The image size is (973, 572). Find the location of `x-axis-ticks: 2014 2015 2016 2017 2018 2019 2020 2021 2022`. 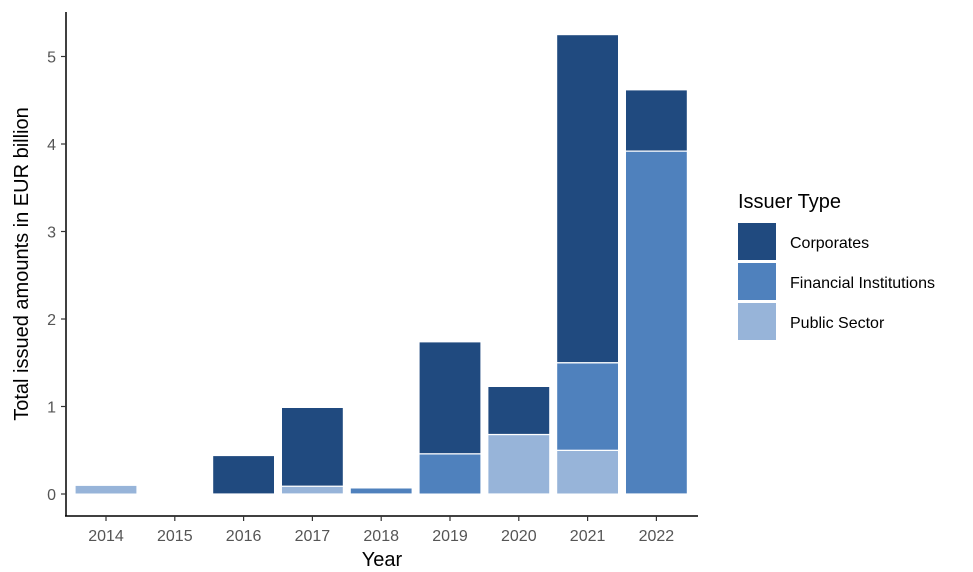

x-axis-ticks: 2014 2015 2016 2017 2018 2019 2020 2021 2022 is located at coordinates (381, 530).